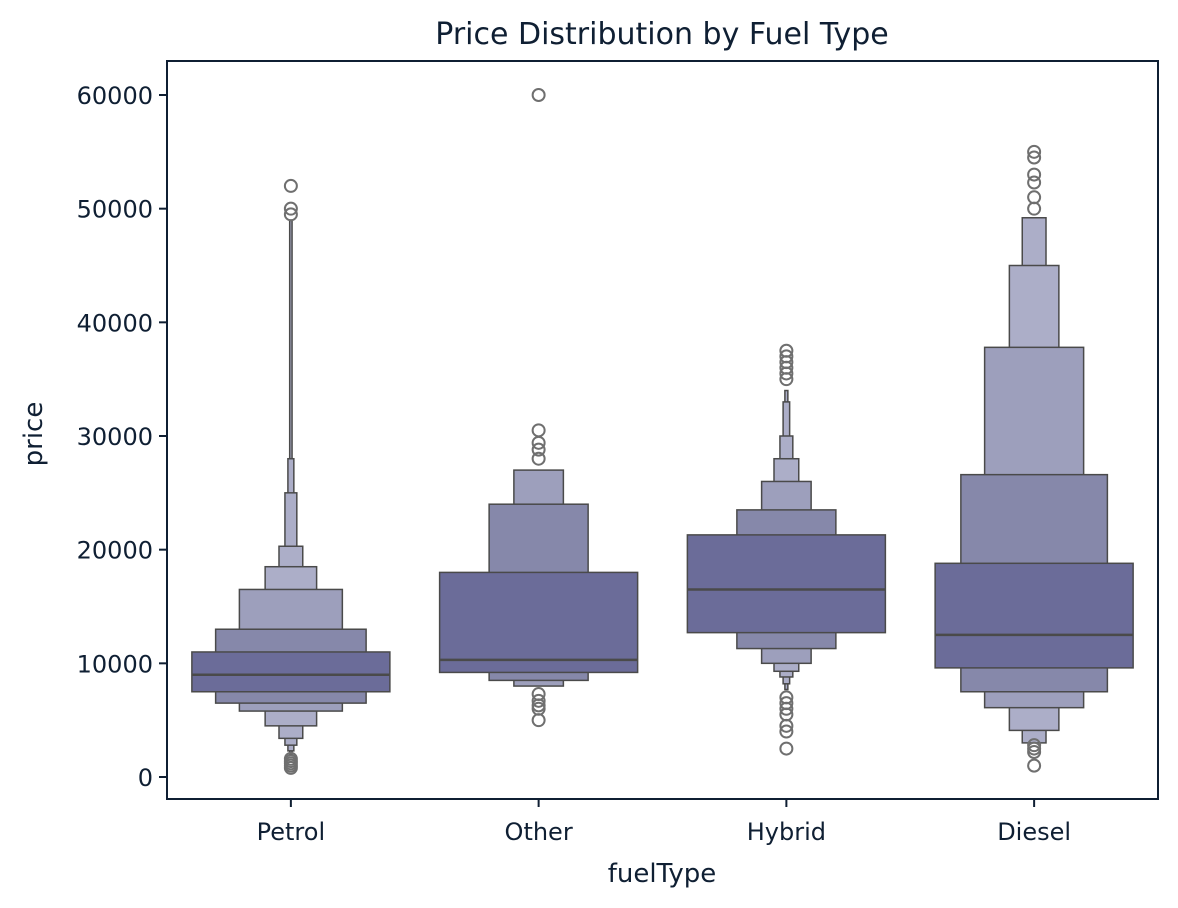 The width and height of the screenshot is (1178, 908). What do you see at coordinates (145, 778) in the screenshot?
I see `y-tick-label: 0` at bounding box center [145, 778].